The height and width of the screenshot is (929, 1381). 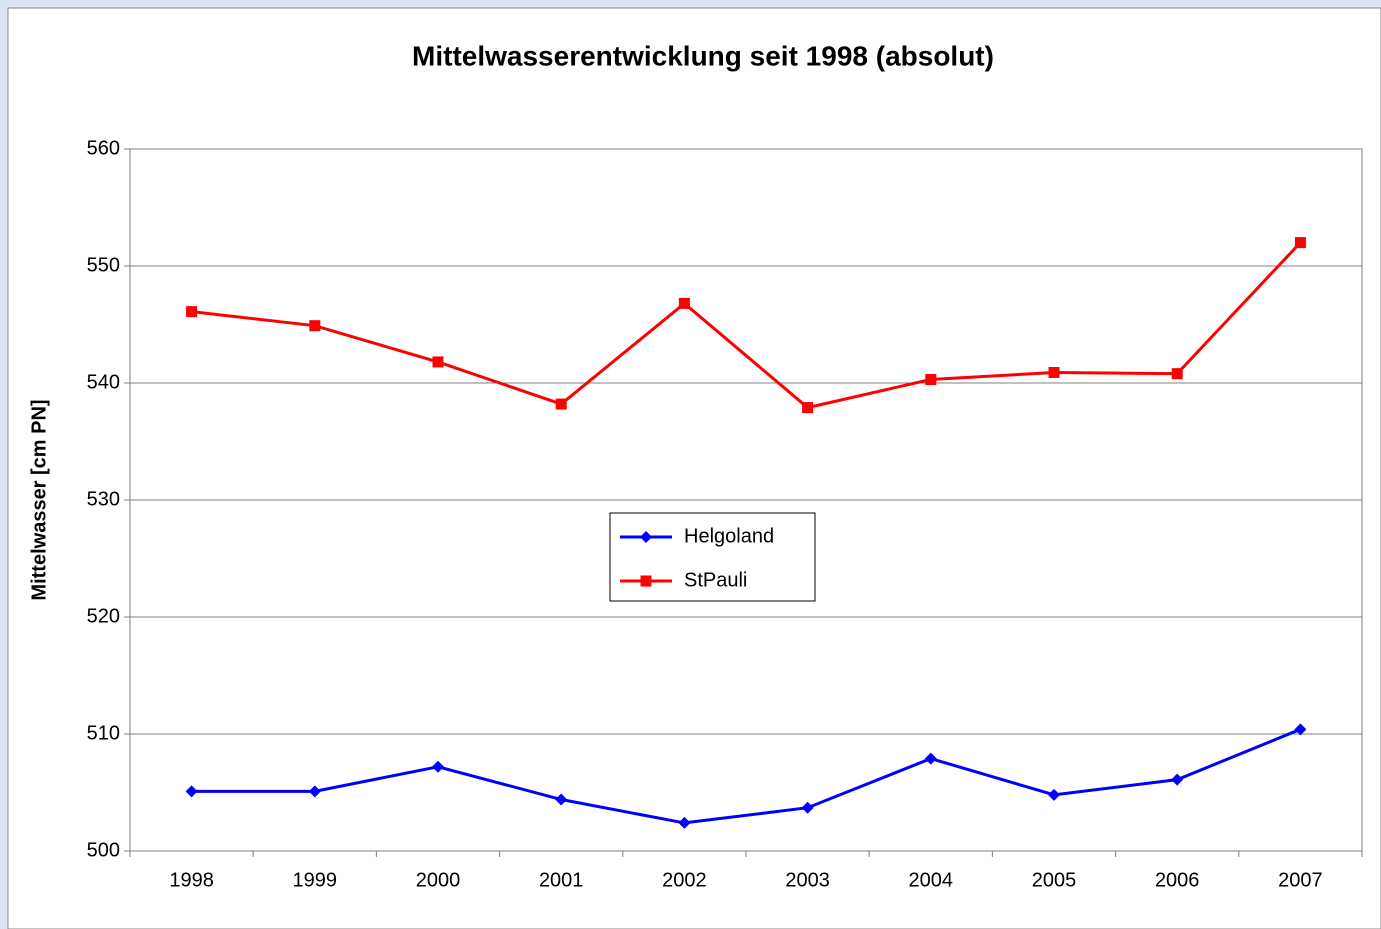 What do you see at coordinates (103, 382) in the screenshot?
I see `y-tick-label: 540` at bounding box center [103, 382].